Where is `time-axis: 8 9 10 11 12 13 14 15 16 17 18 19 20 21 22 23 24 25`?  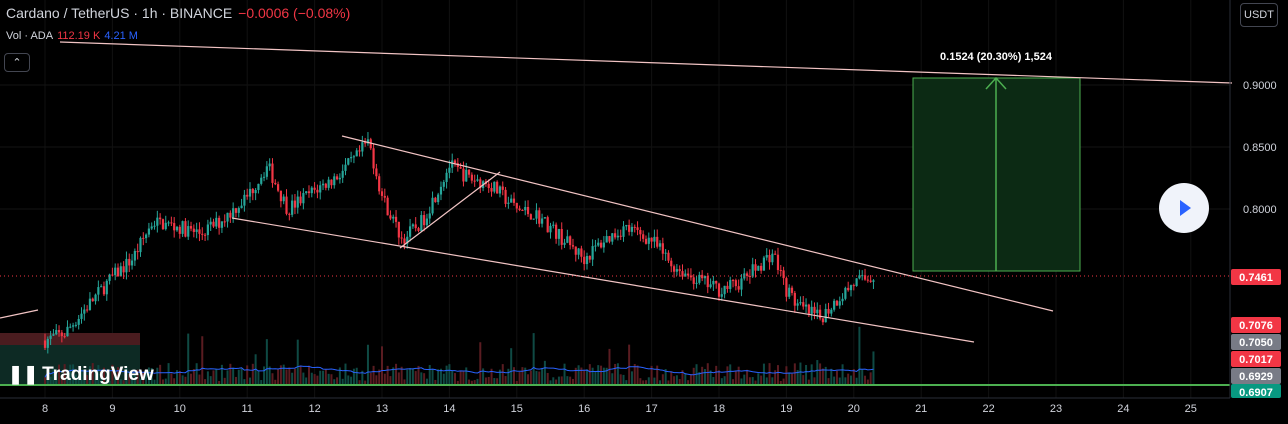
time-axis: 8 9 10 11 12 13 14 15 16 17 18 19 20 21 22 23 24 25 is located at coordinates (615, 406).